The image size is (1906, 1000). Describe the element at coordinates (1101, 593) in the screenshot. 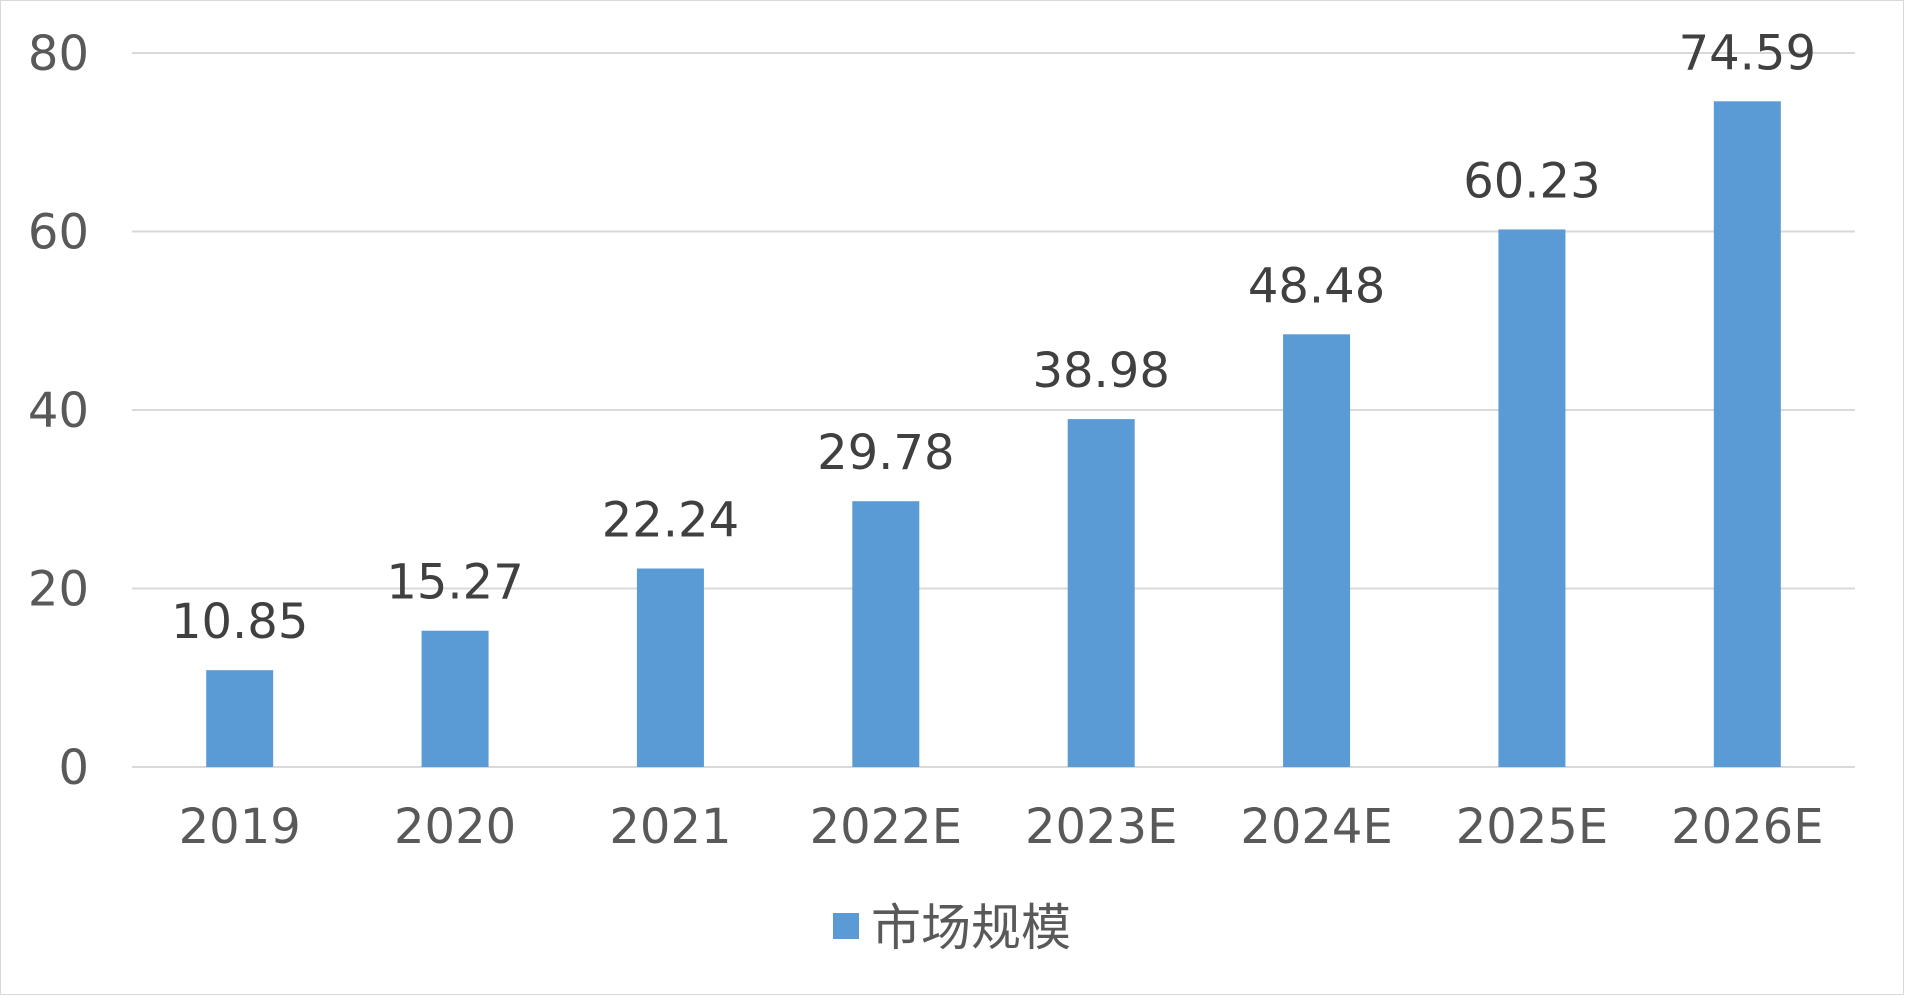

I see `bar-2023E` at that location.